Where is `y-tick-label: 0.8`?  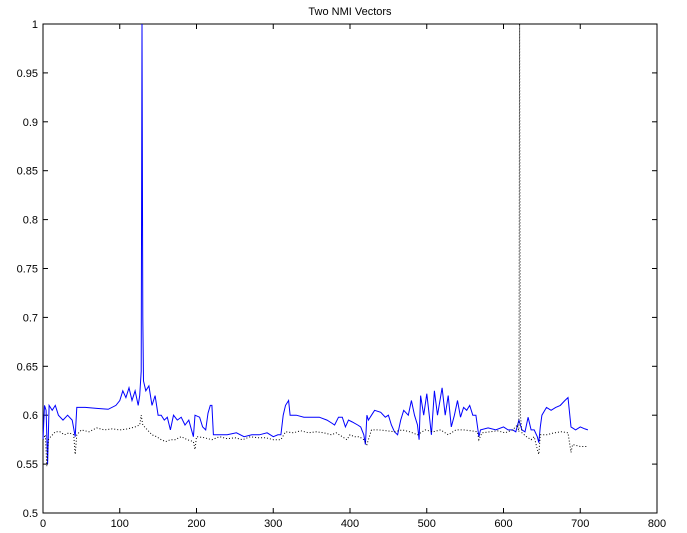 y-tick-label: 0.8 is located at coordinates (30, 221).